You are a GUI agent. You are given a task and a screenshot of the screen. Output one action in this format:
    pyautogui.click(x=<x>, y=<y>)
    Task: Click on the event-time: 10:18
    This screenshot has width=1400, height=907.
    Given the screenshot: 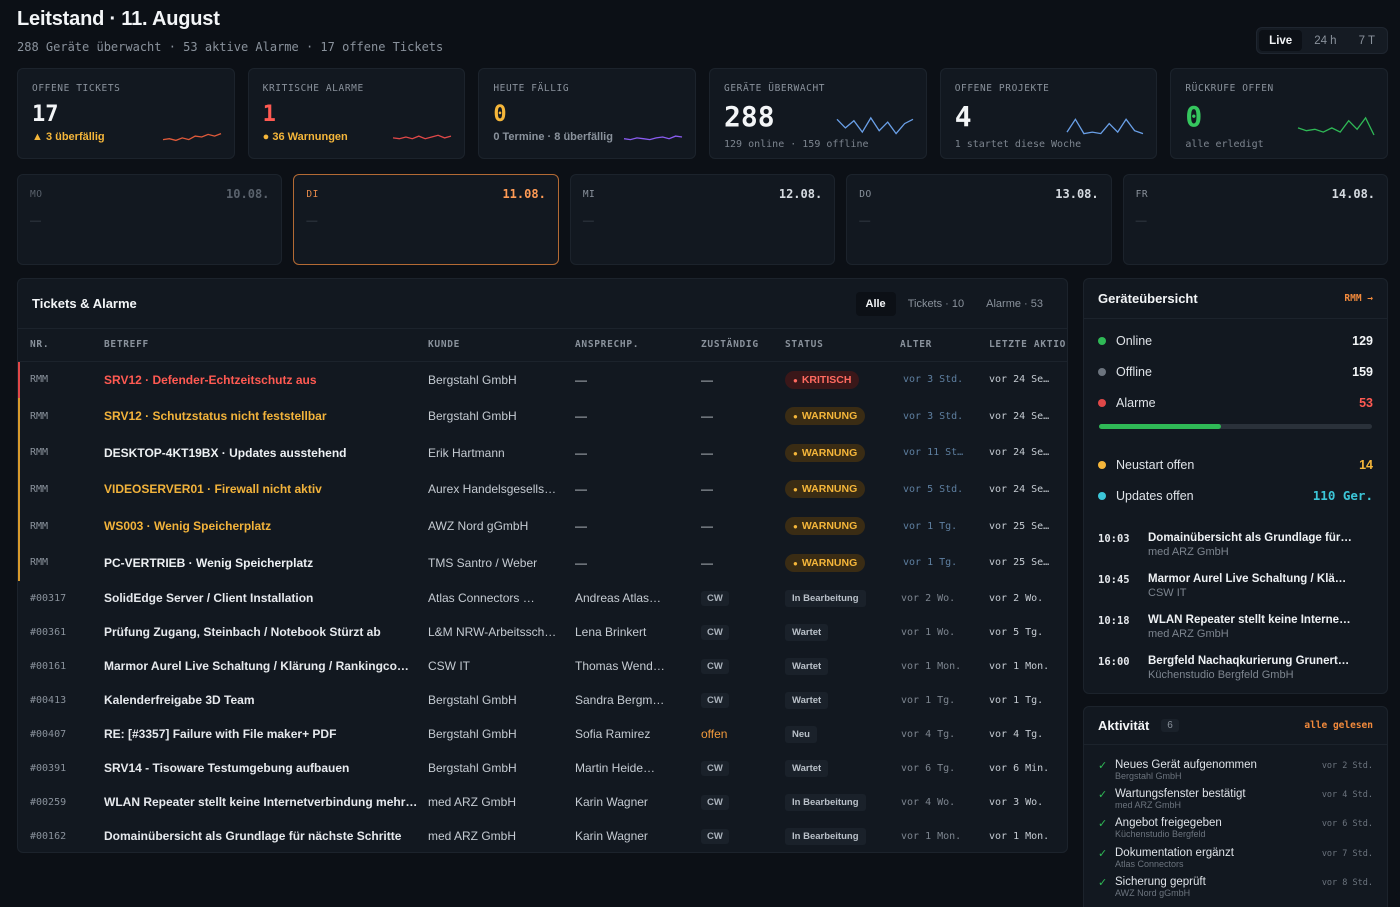 What is the action you would take?
    pyautogui.click(x=1114, y=621)
    